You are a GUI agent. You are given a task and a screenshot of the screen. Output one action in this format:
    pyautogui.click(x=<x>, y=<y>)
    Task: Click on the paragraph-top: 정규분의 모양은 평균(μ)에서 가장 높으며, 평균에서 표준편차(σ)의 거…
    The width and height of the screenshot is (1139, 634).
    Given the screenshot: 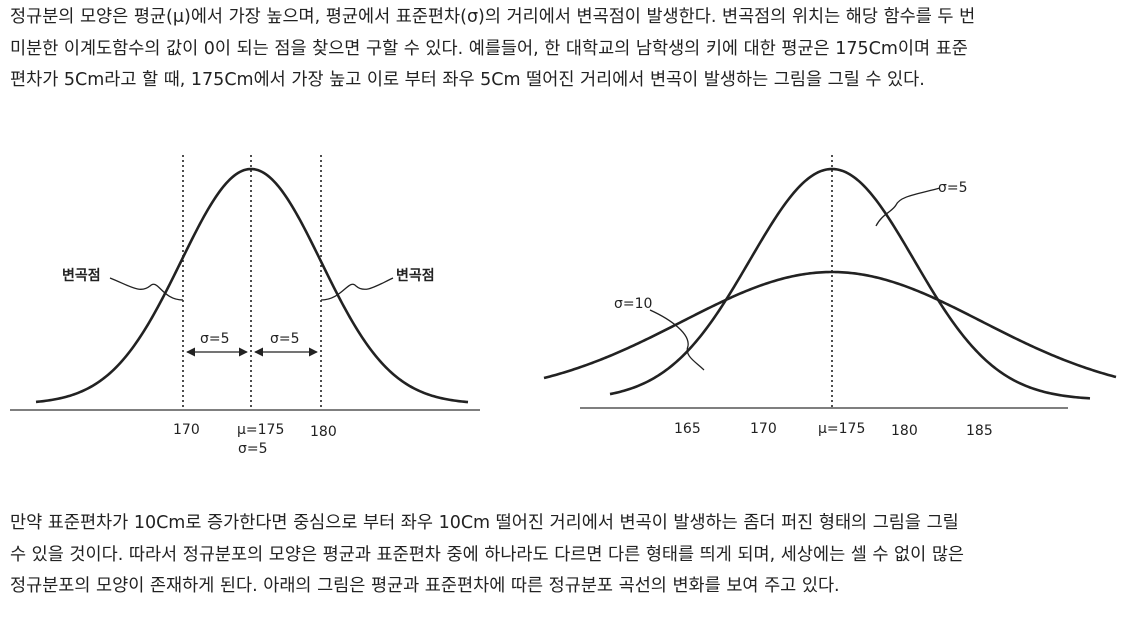 What is the action you would take?
    pyautogui.click(x=570, y=49)
    